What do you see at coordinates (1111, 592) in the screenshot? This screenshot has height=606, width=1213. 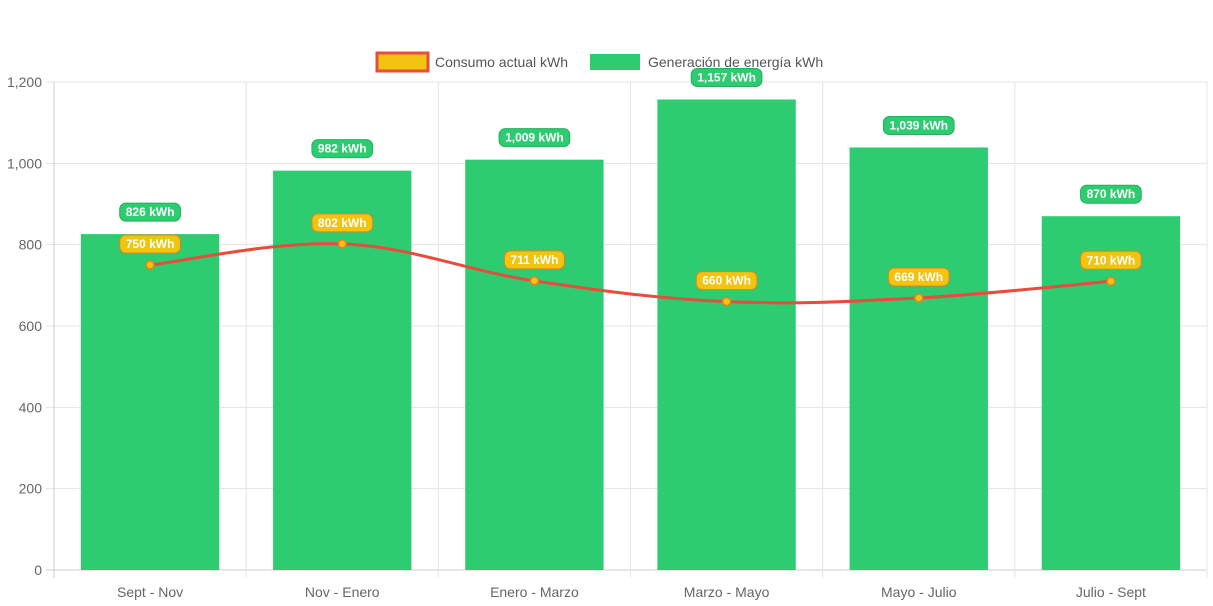 I see `x-tick-label: Julio - Sept` at bounding box center [1111, 592].